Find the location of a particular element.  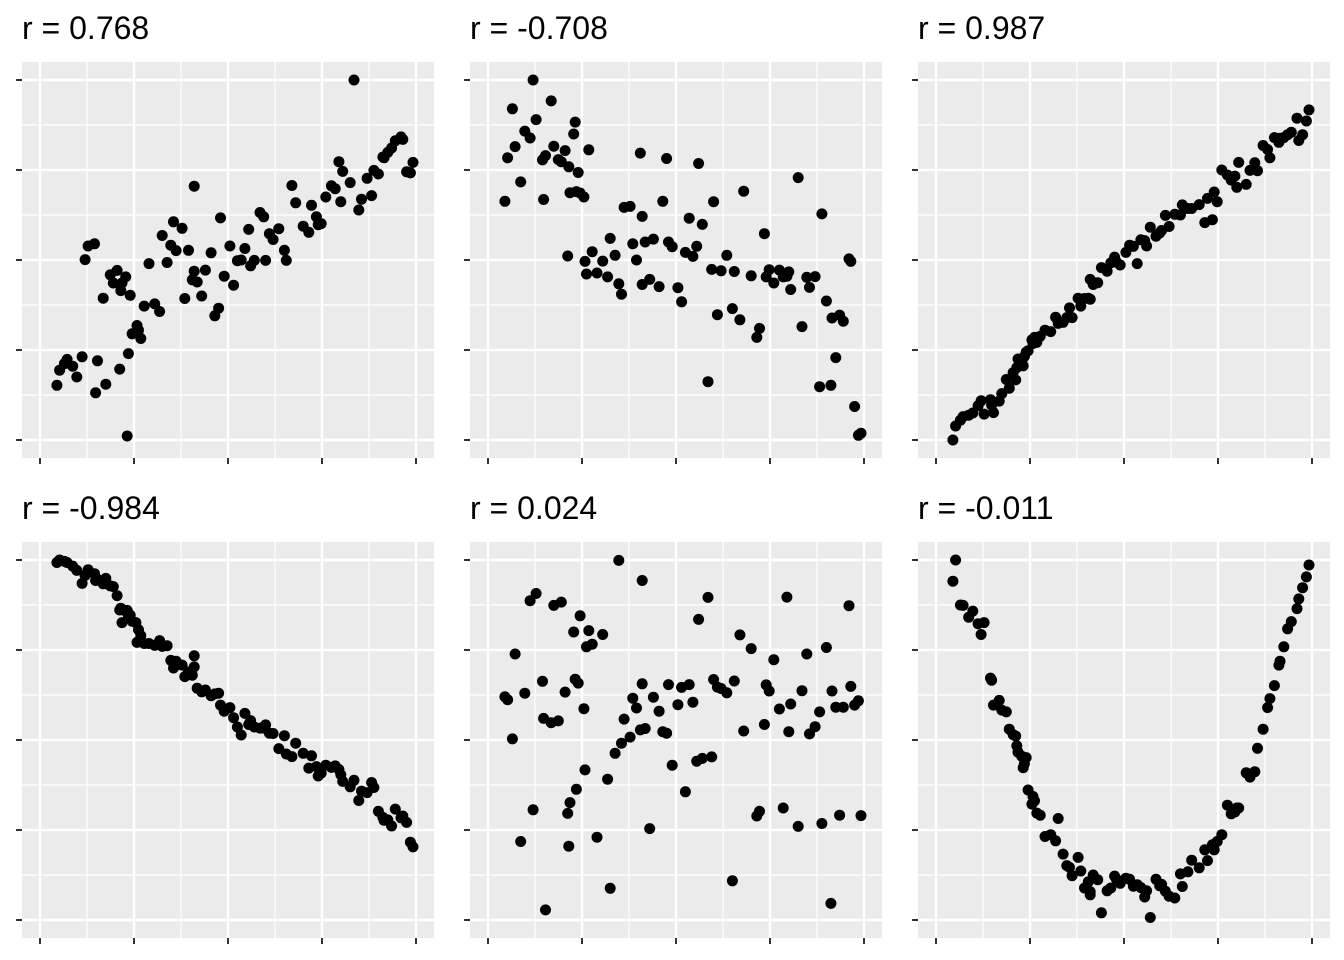

scatter-panel-1: r = 0.768 is located at coordinates (225, 237).